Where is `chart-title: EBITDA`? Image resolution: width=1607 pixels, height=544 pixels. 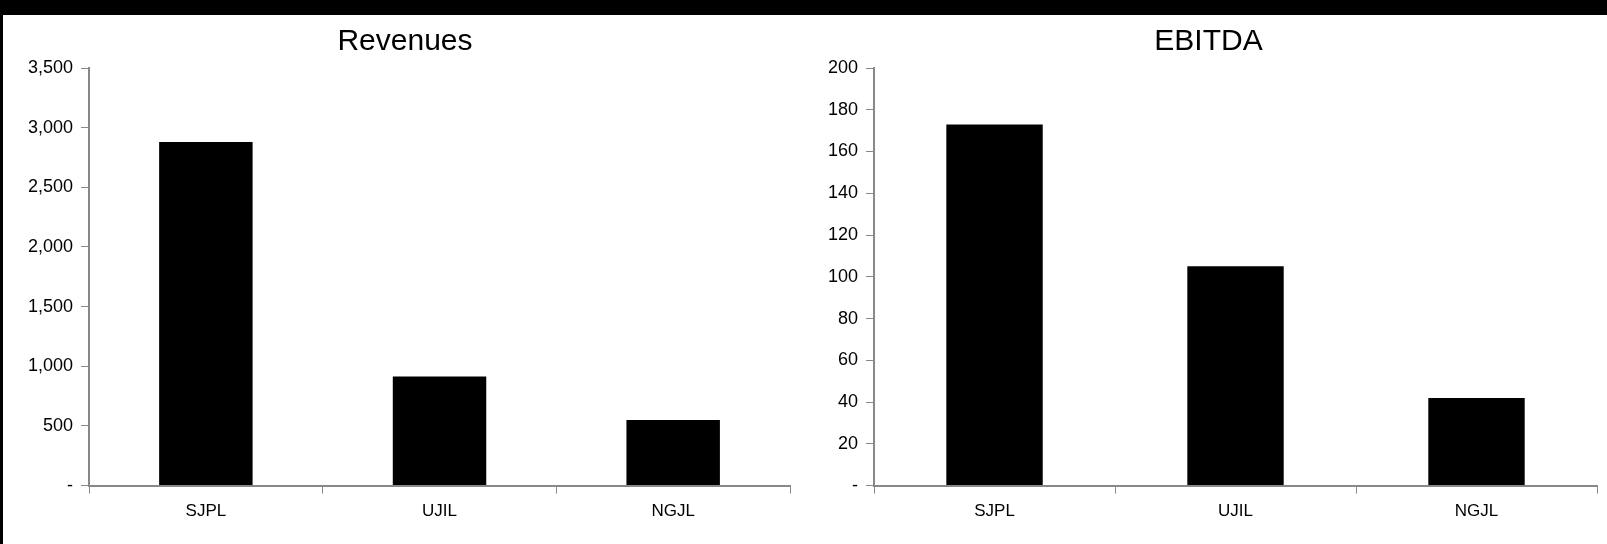
chart-title: EBITDA is located at coordinates (1208, 40).